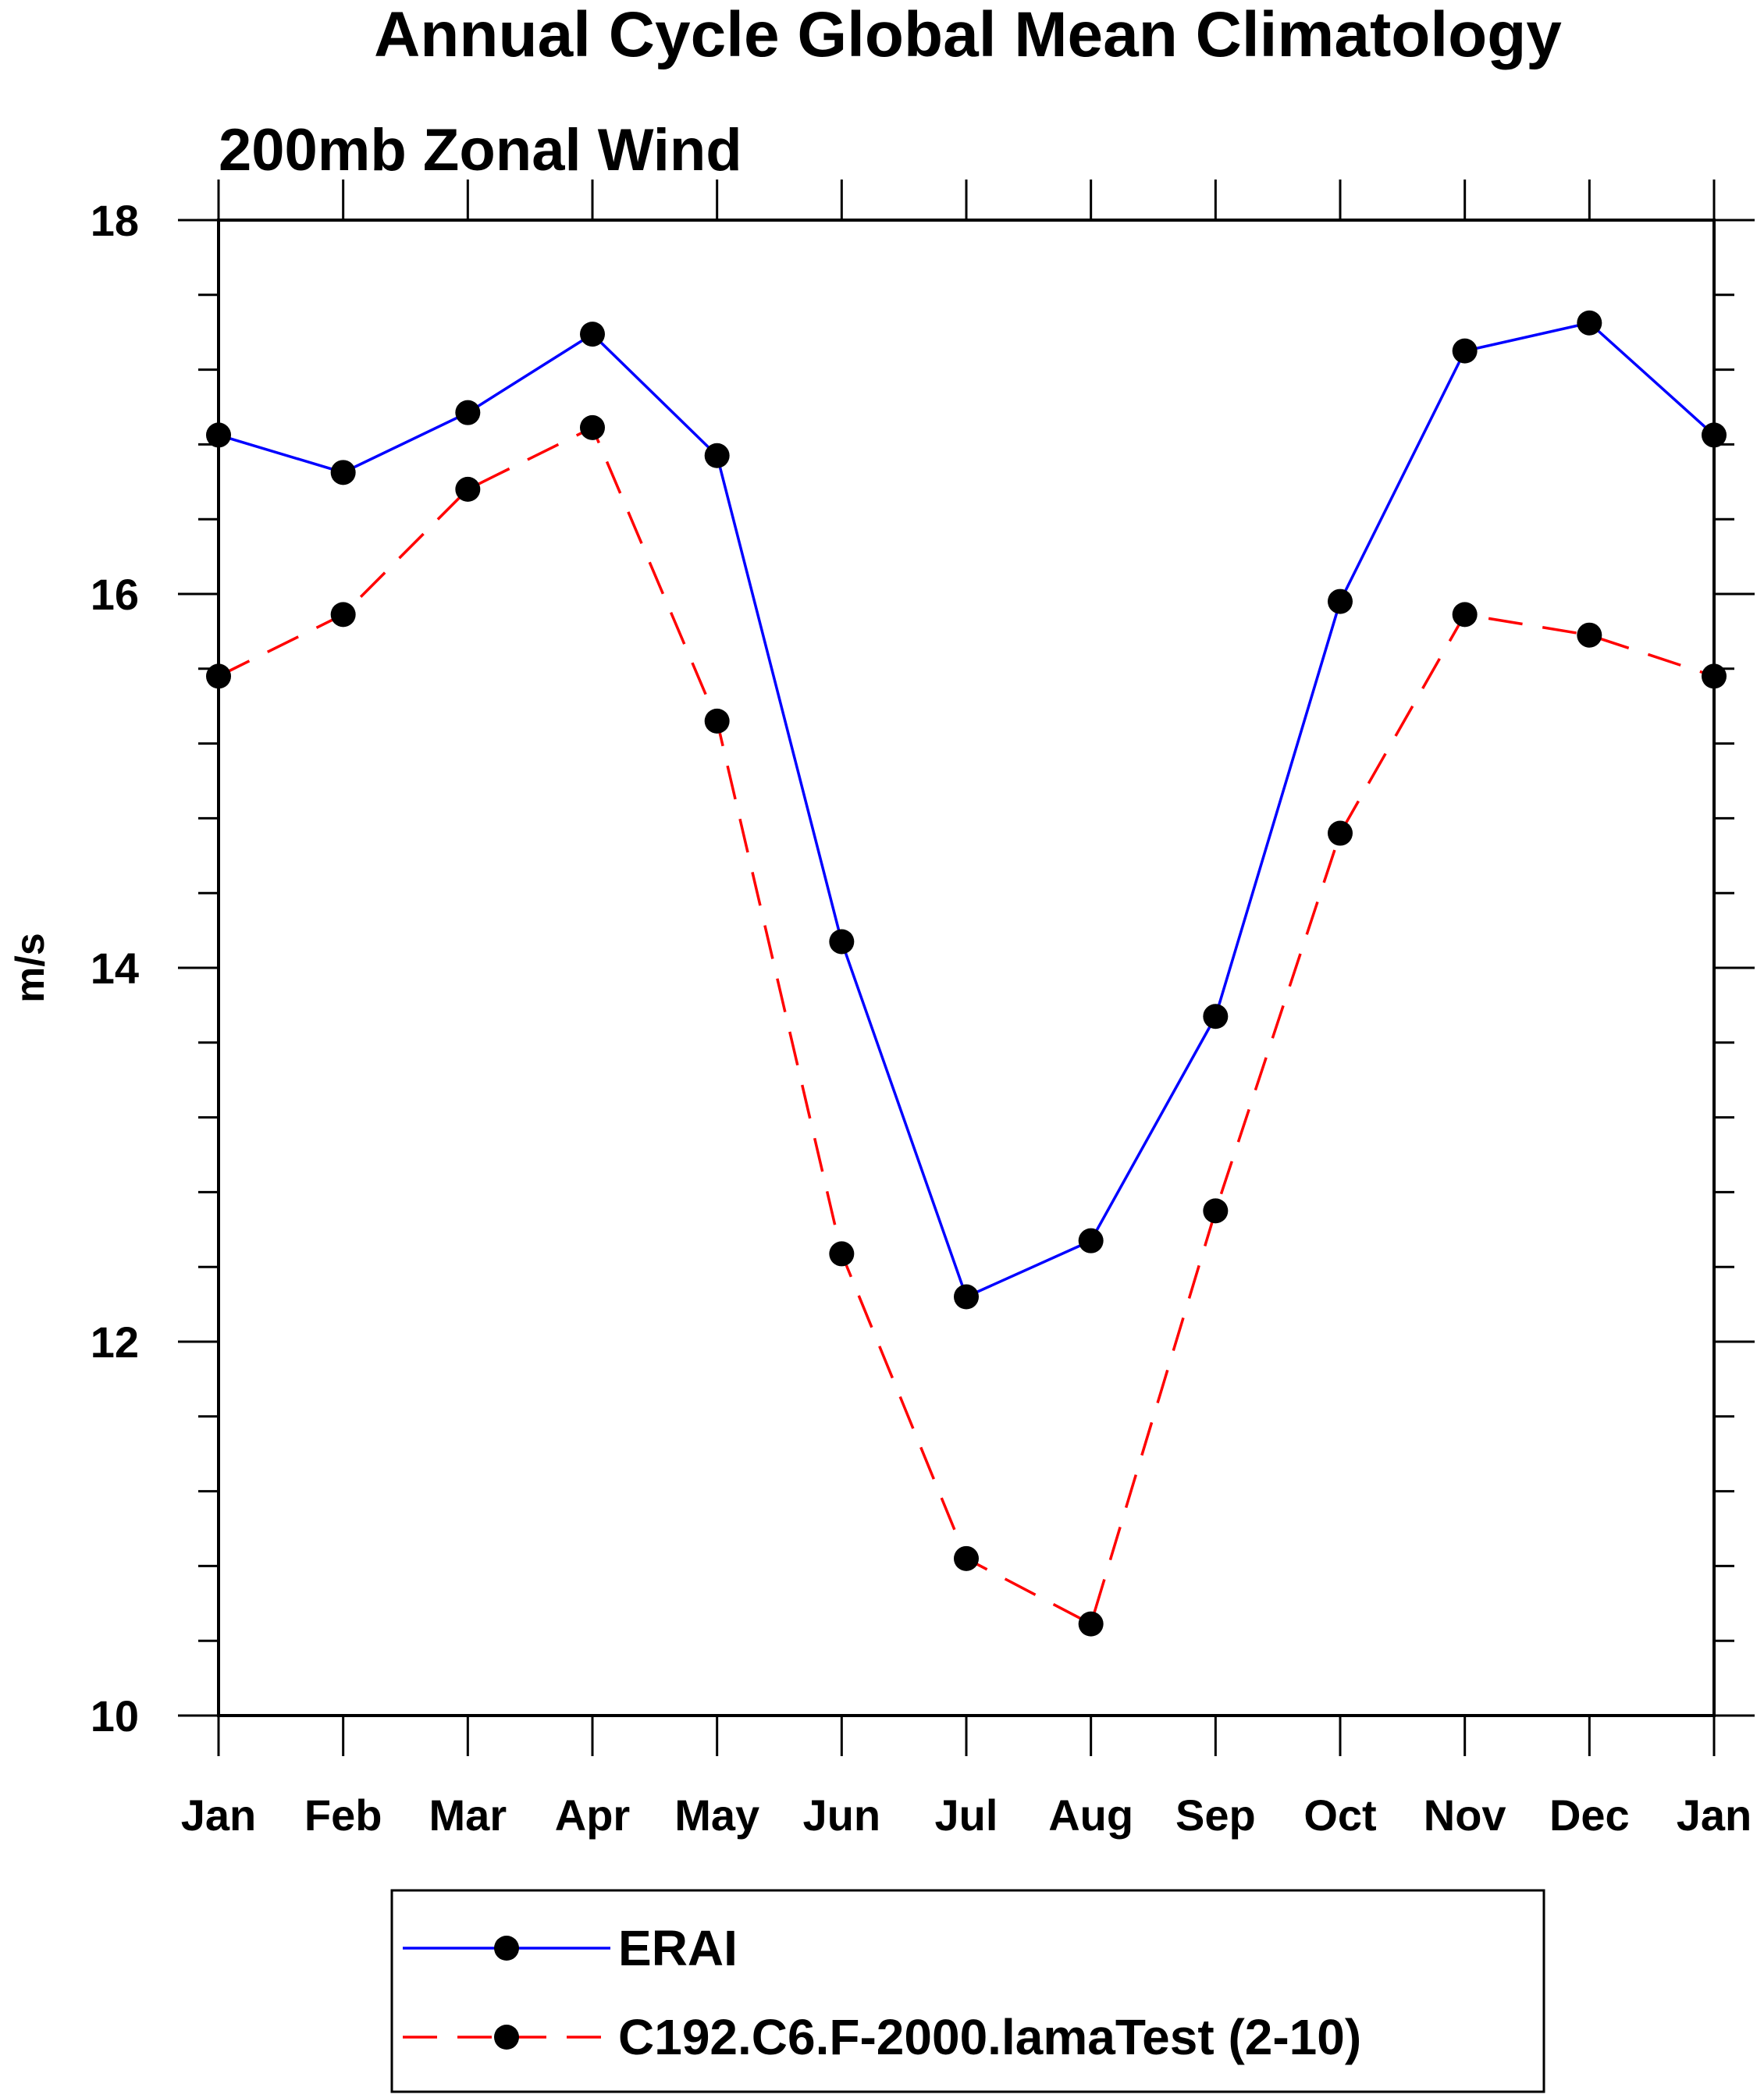 This screenshot has height=2098, width=1764. Describe the element at coordinates (1090, 1815) in the screenshot. I see `x-tick-label: Aug` at that location.